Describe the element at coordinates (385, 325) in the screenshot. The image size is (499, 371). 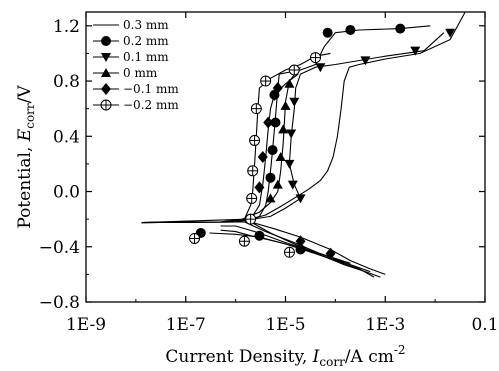
I see `x-tick-label: 1E-3` at that location.